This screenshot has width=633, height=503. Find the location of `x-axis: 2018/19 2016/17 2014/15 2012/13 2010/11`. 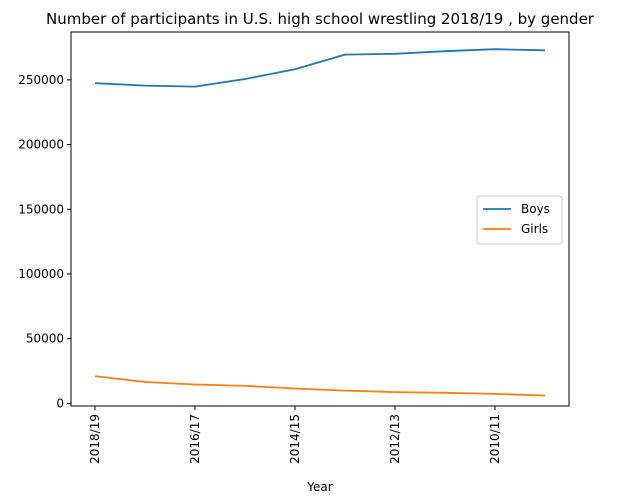

x-axis: 2018/19 2016/17 2014/15 2012/13 2010/11 is located at coordinates (295, 435).